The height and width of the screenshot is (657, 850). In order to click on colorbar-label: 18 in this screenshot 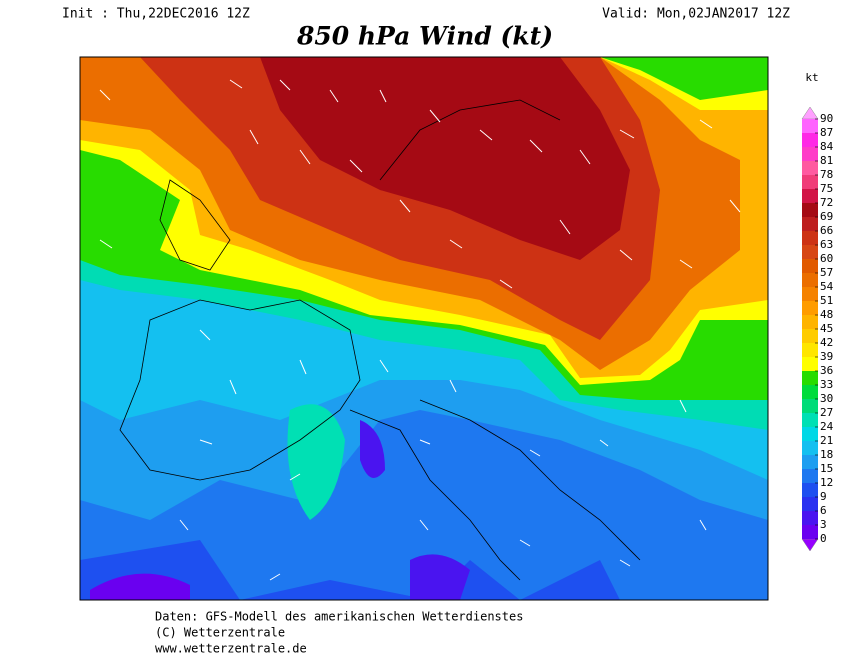, I will do `click(826, 454)`.